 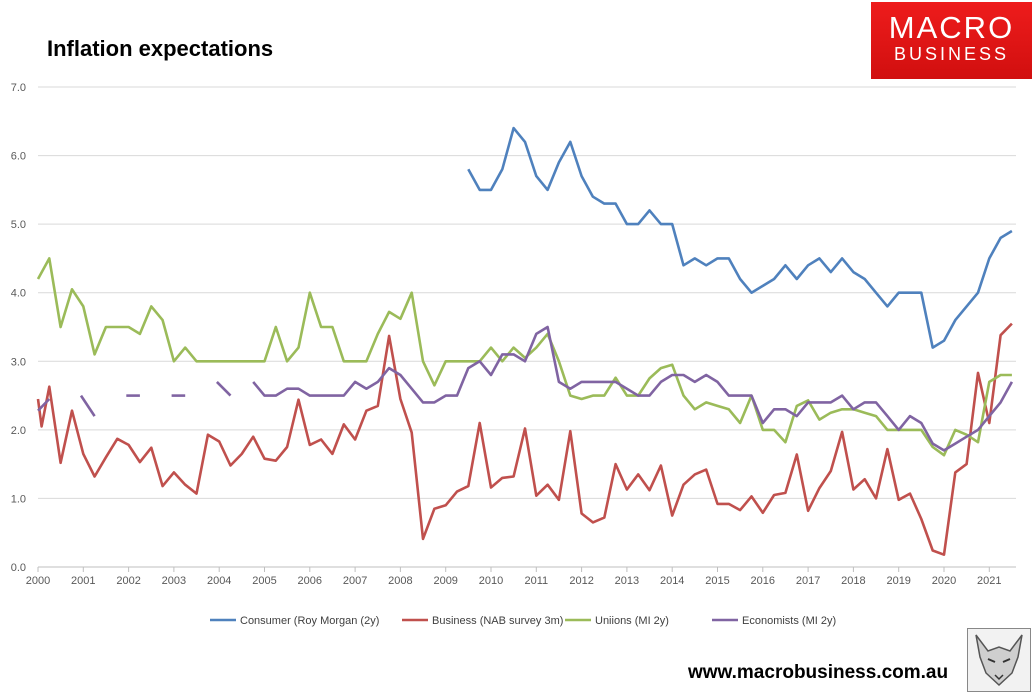 I want to click on legend-label-2: Business (NAB survey 3m), so click(x=497, y=621).